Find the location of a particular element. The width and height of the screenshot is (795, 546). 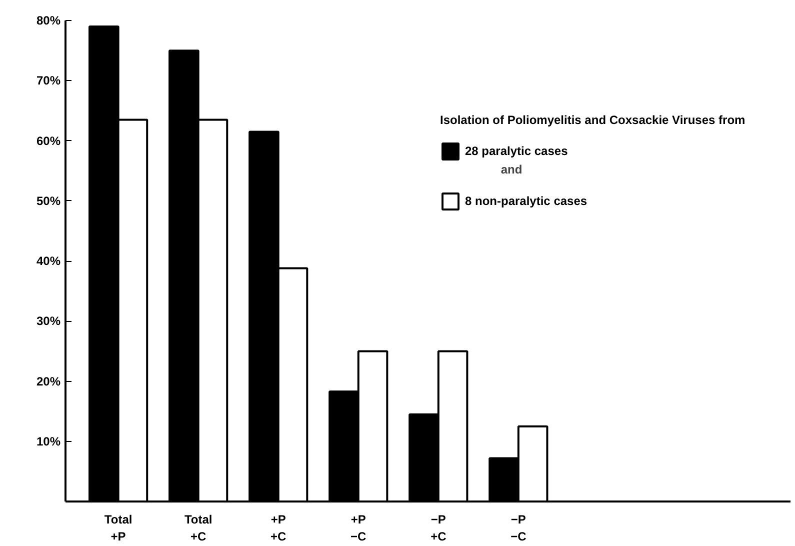

y-tick-label: 40% is located at coordinates (48, 261).